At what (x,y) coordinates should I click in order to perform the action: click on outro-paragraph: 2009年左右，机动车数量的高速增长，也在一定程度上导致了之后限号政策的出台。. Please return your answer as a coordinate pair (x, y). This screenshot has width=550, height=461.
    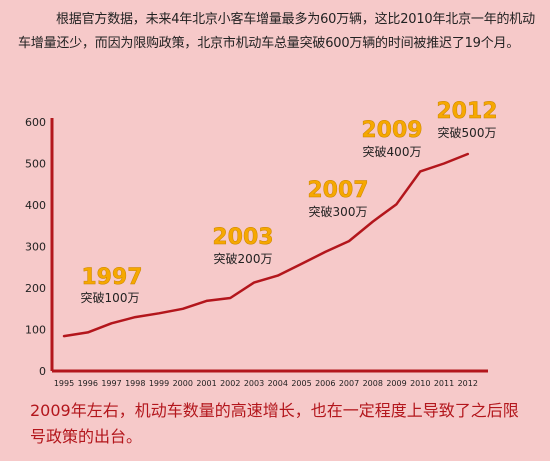
    Looking at the image, I should click on (274, 423).